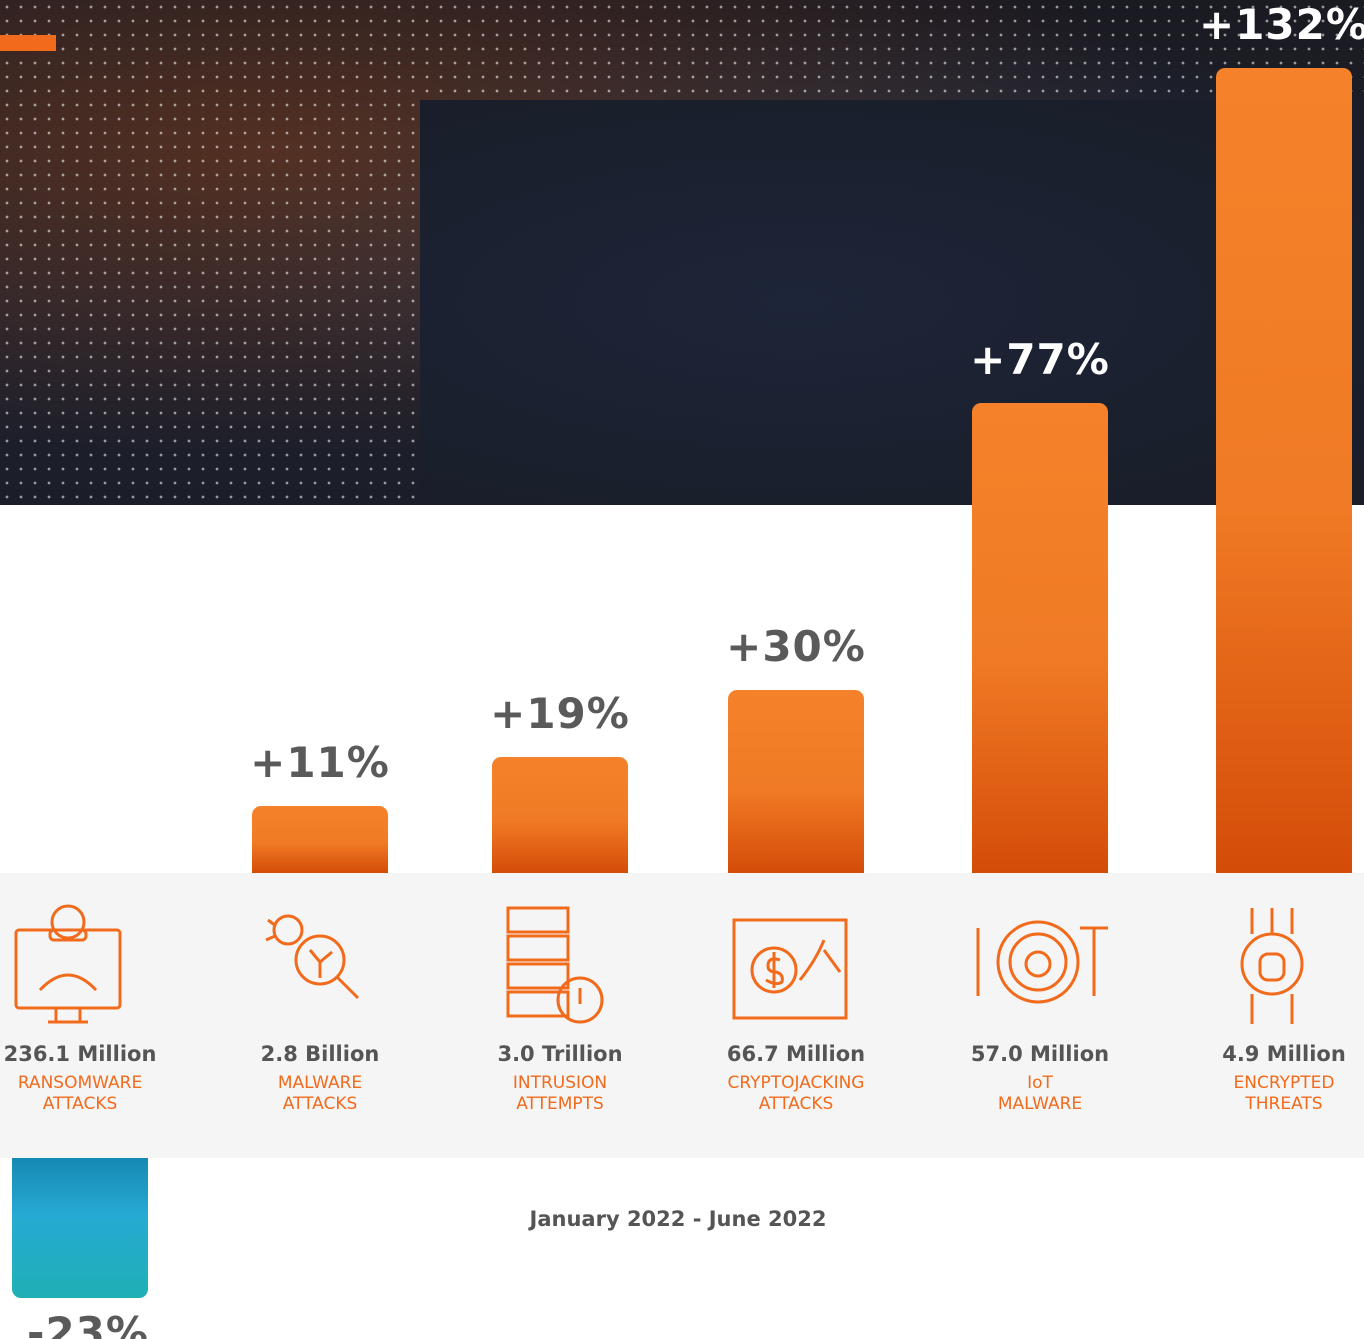 The image size is (1364, 1339). Describe the element at coordinates (678, 1219) in the screenshot. I see `subtitle: January 2022 - June 2022` at that location.